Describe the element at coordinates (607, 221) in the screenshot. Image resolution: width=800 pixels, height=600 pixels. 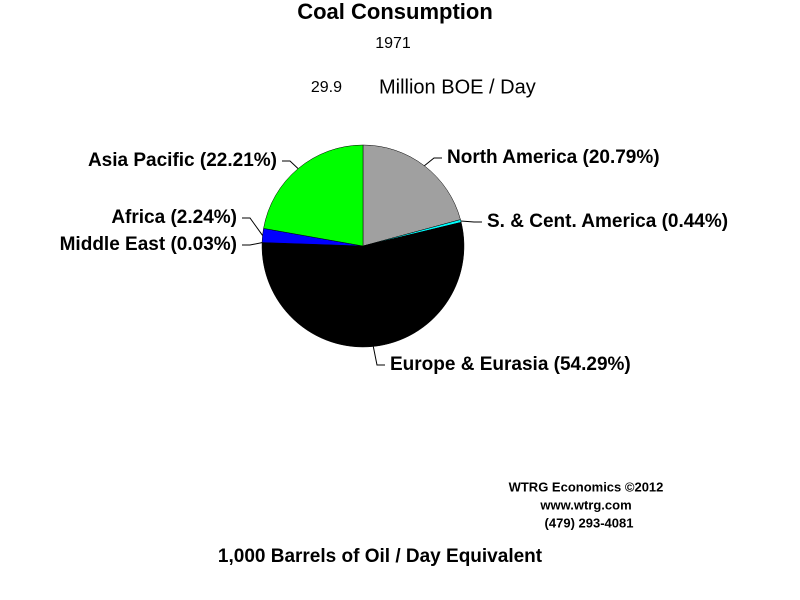
I see `slice-label: S. & Cent. America (0.44%)` at that location.